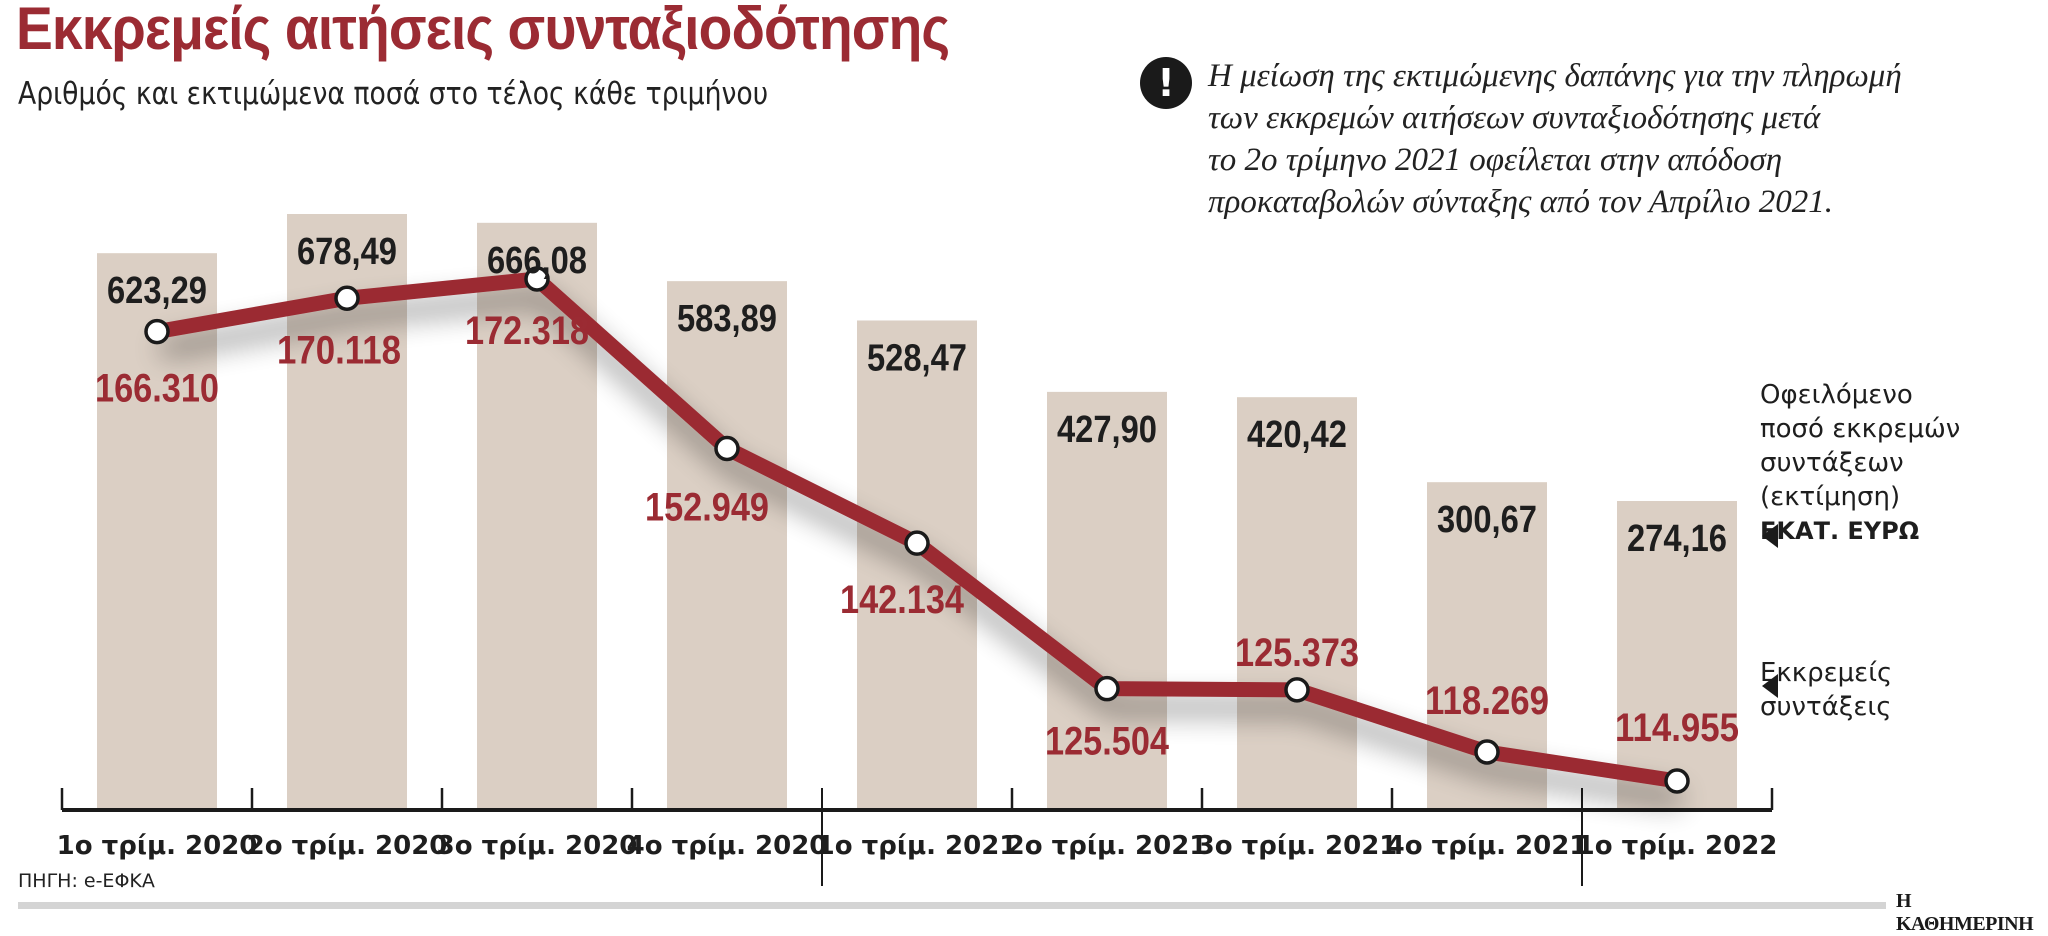 This screenshot has width=2048, height=936. Describe the element at coordinates (157, 846) in the screenshot. I see `x-tick-label: 1ο τρίμ. 2020` at that location.